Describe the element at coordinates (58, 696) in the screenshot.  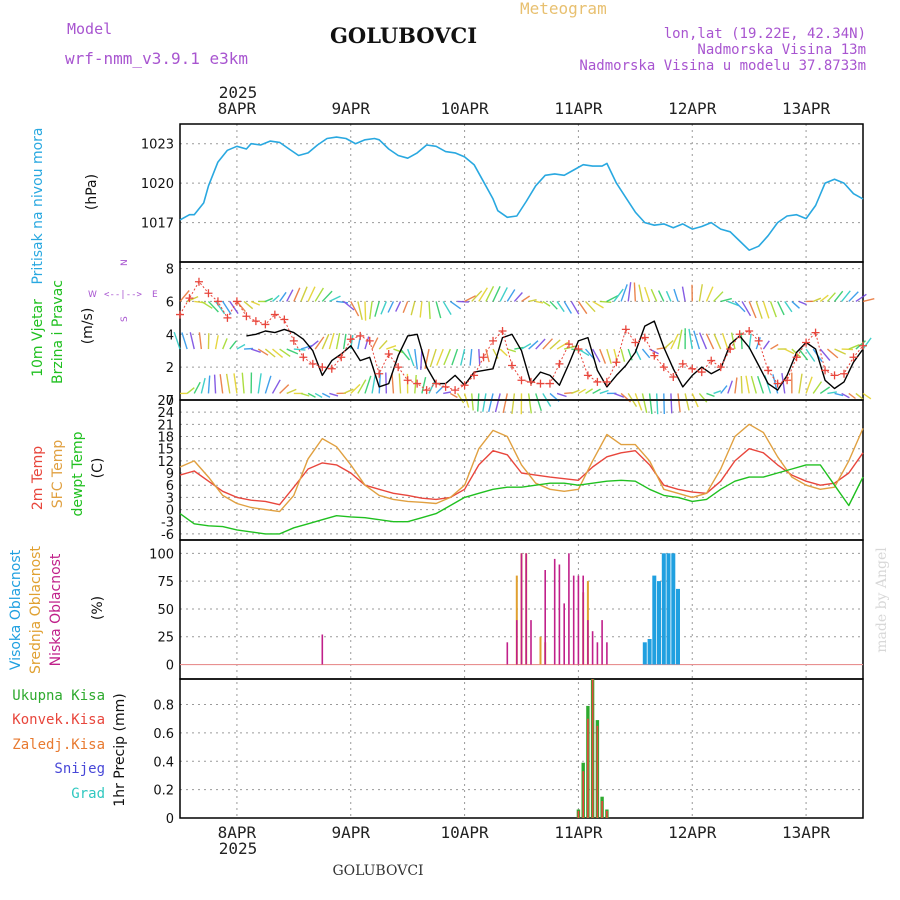
I see `precip-legend-total: Ukupna Kisa` at that location.